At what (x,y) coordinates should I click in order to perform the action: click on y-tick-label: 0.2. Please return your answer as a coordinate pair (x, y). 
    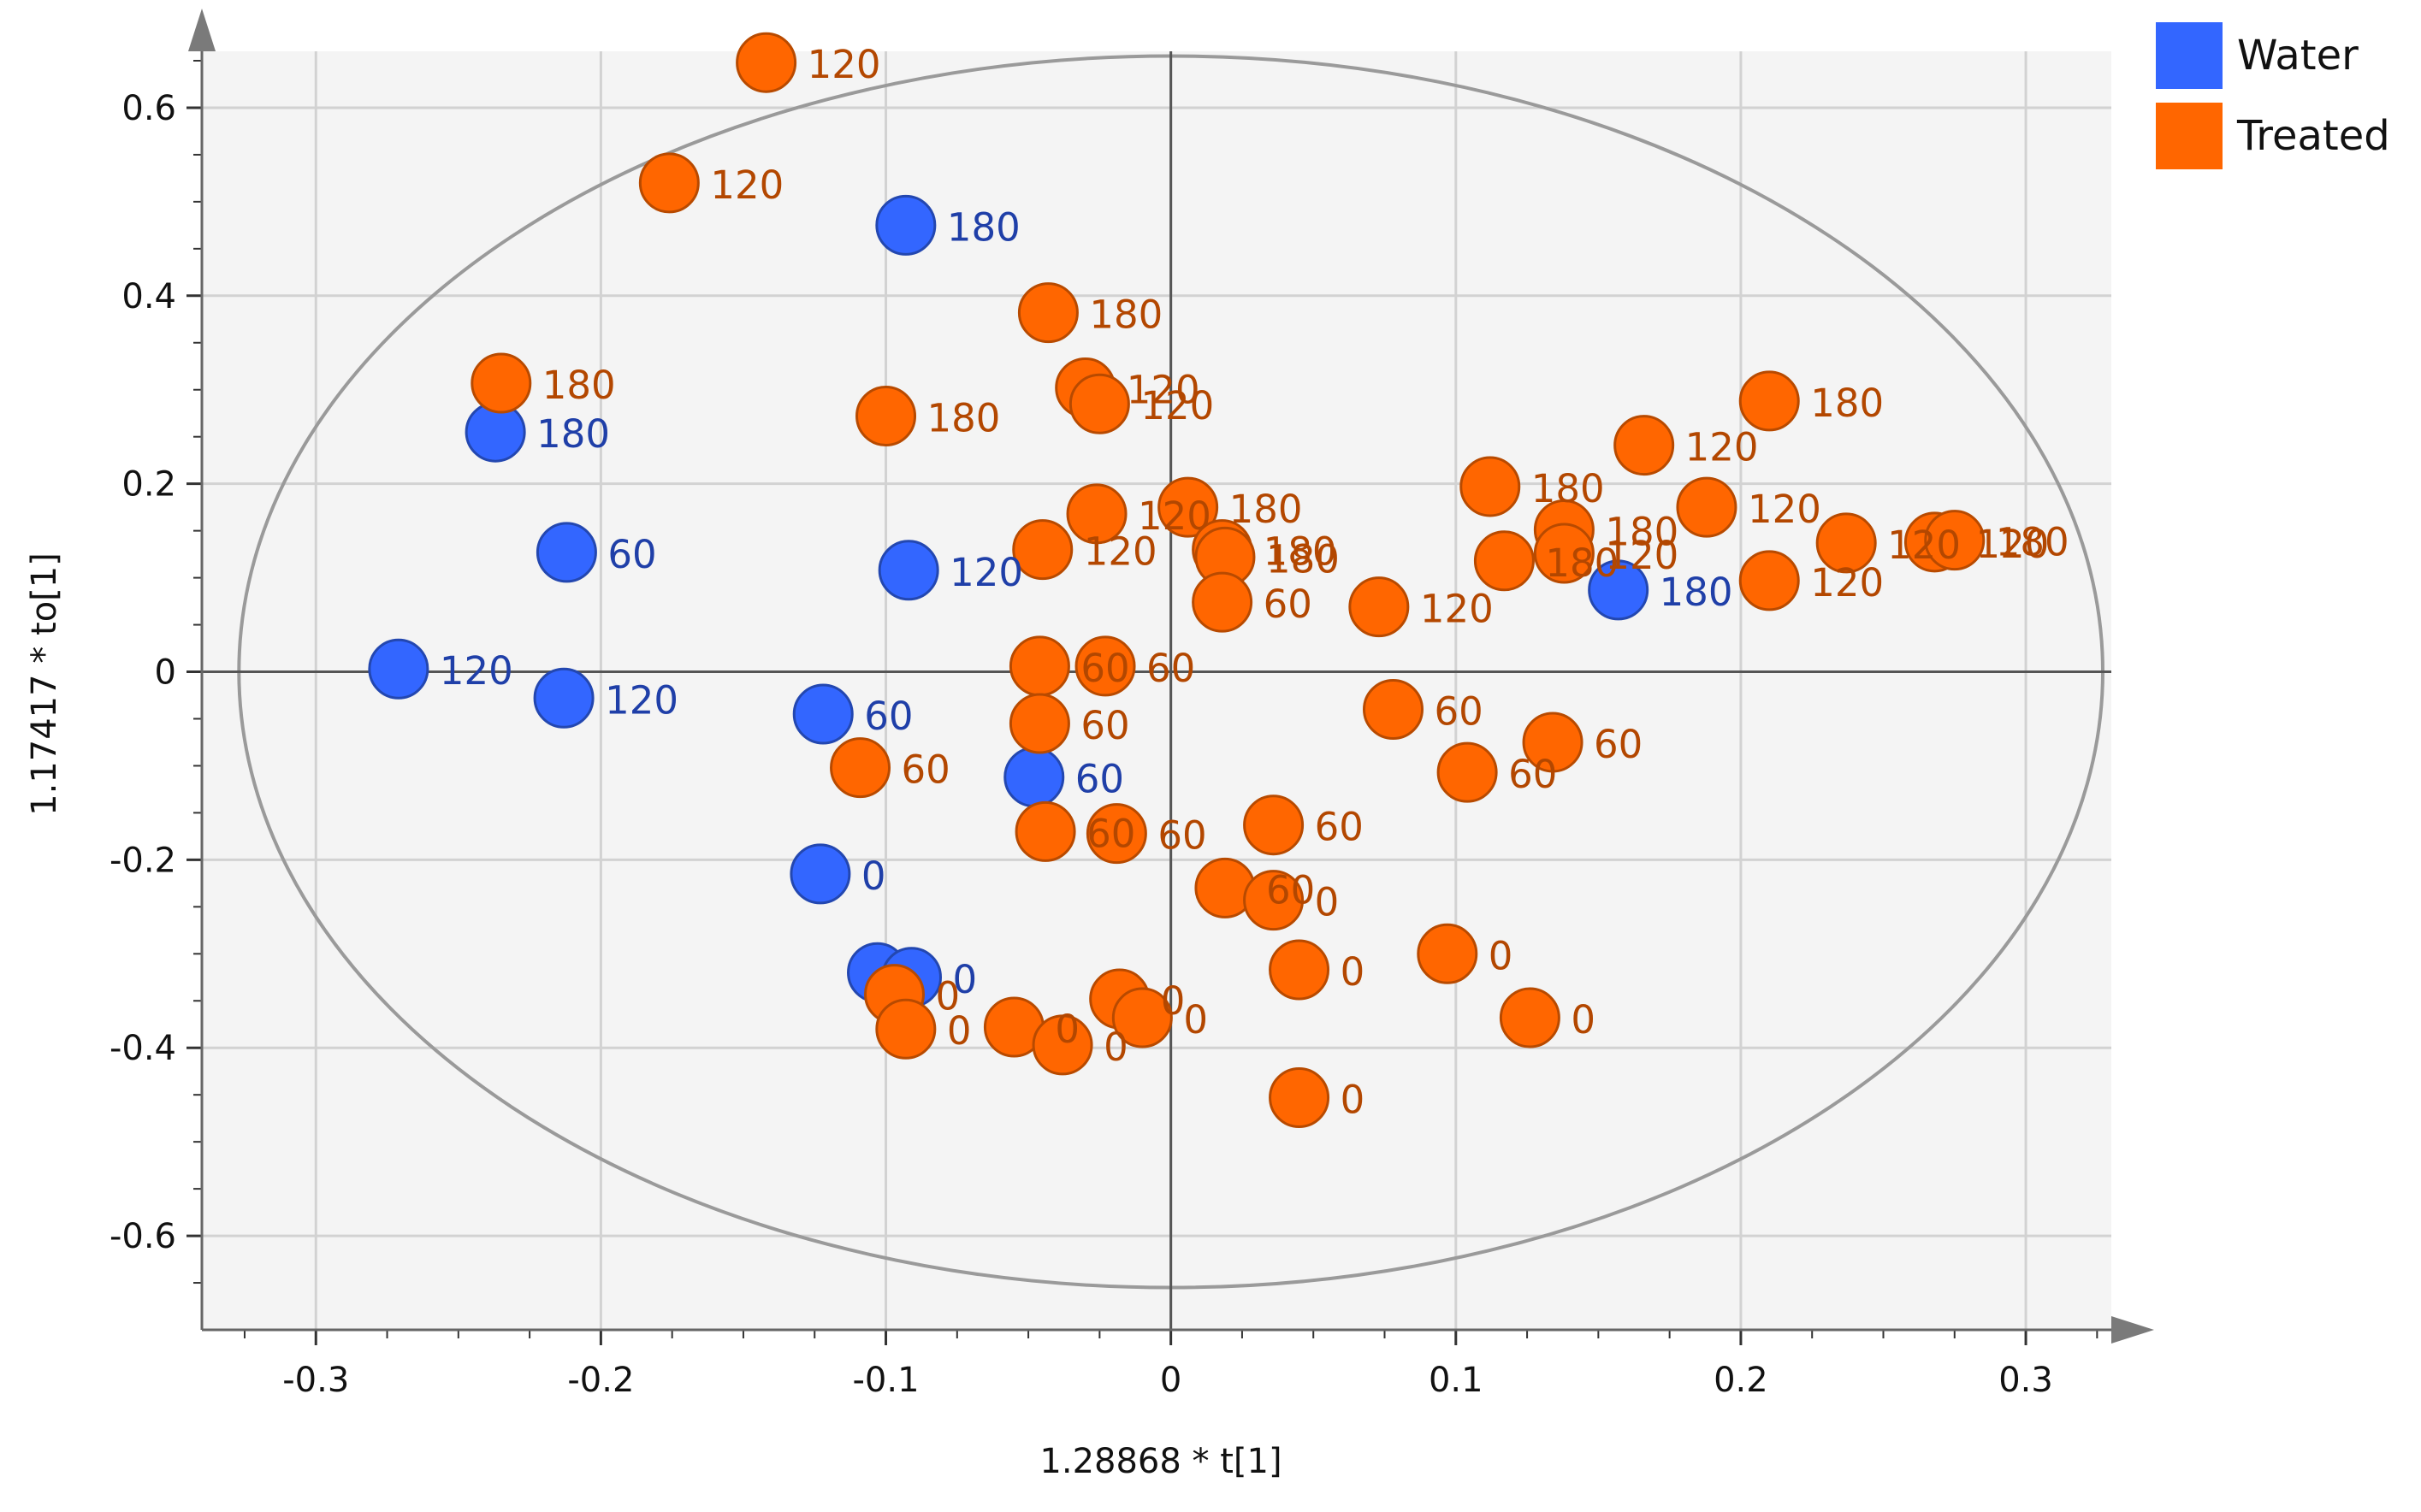
    Looking at the image, I should click on (148, 485).